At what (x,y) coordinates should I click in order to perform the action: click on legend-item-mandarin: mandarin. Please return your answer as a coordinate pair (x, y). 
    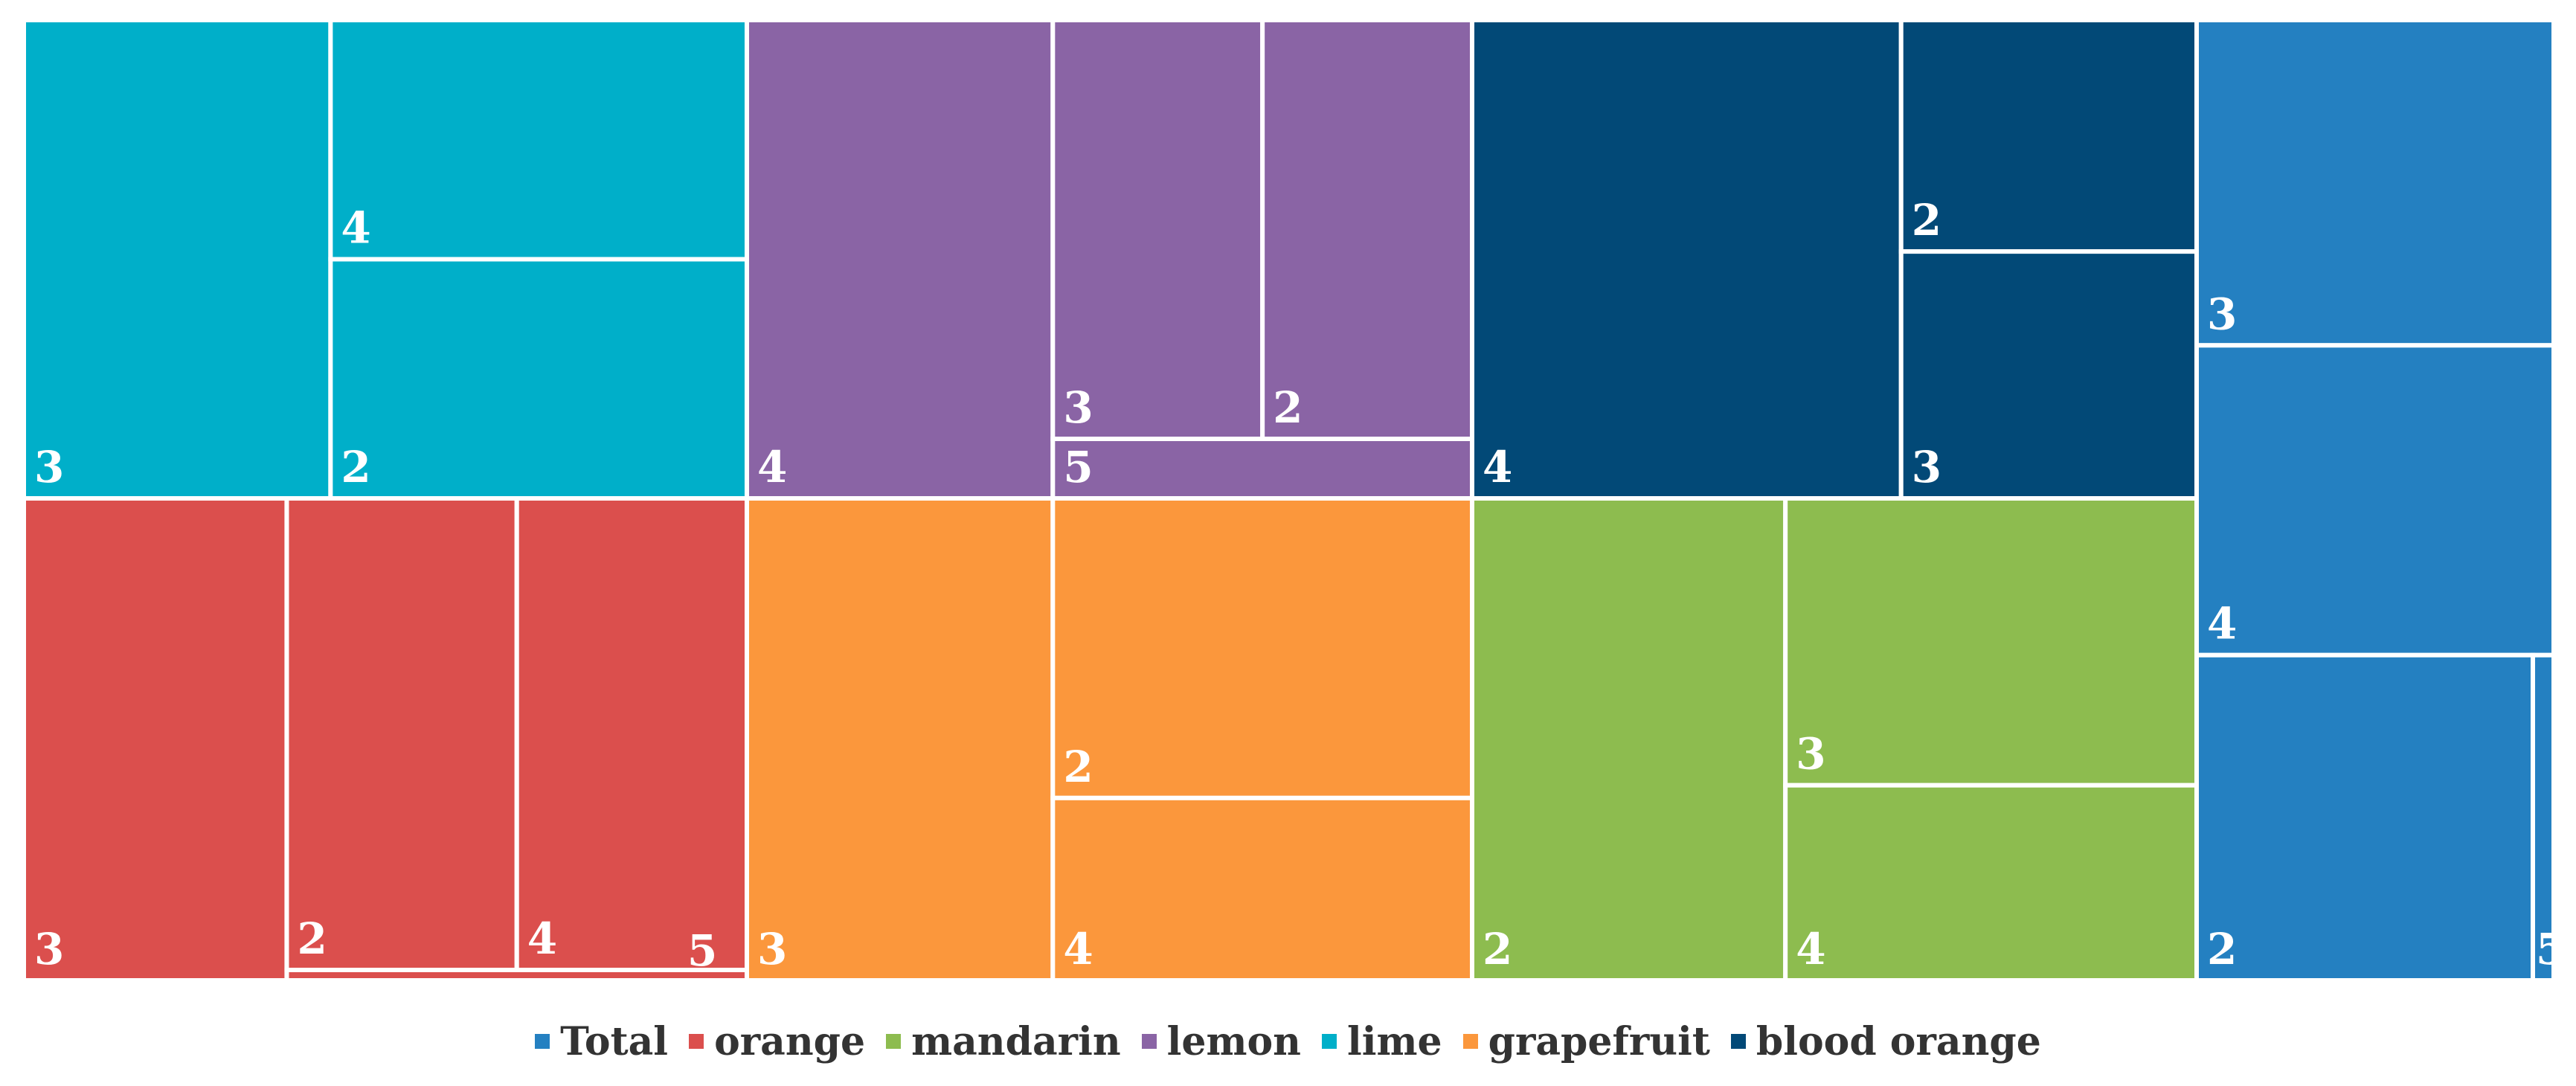
    Looking at the image, I should click on (1003, 1041).